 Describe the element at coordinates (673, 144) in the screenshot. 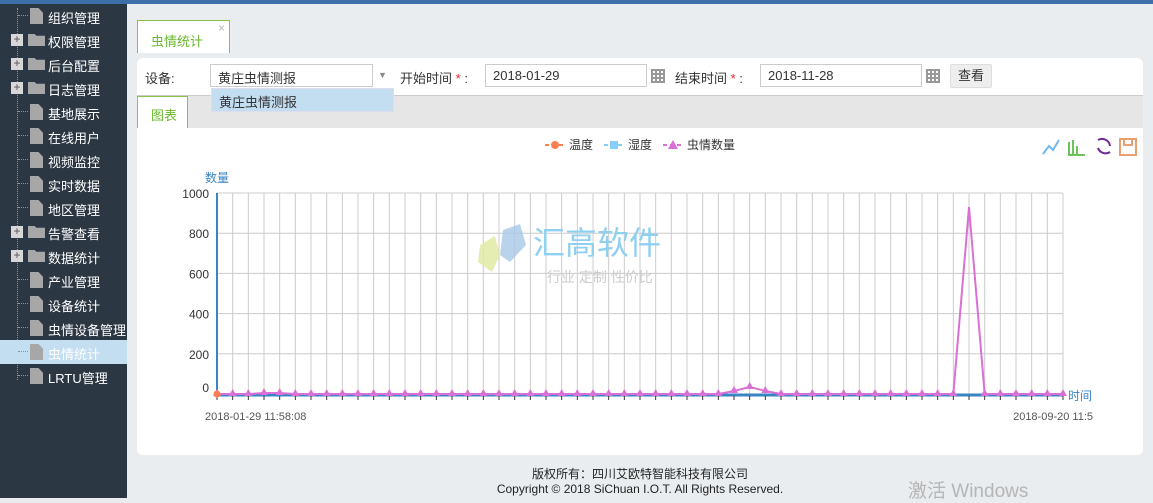

I see `legend-triangle-icon` at that location.